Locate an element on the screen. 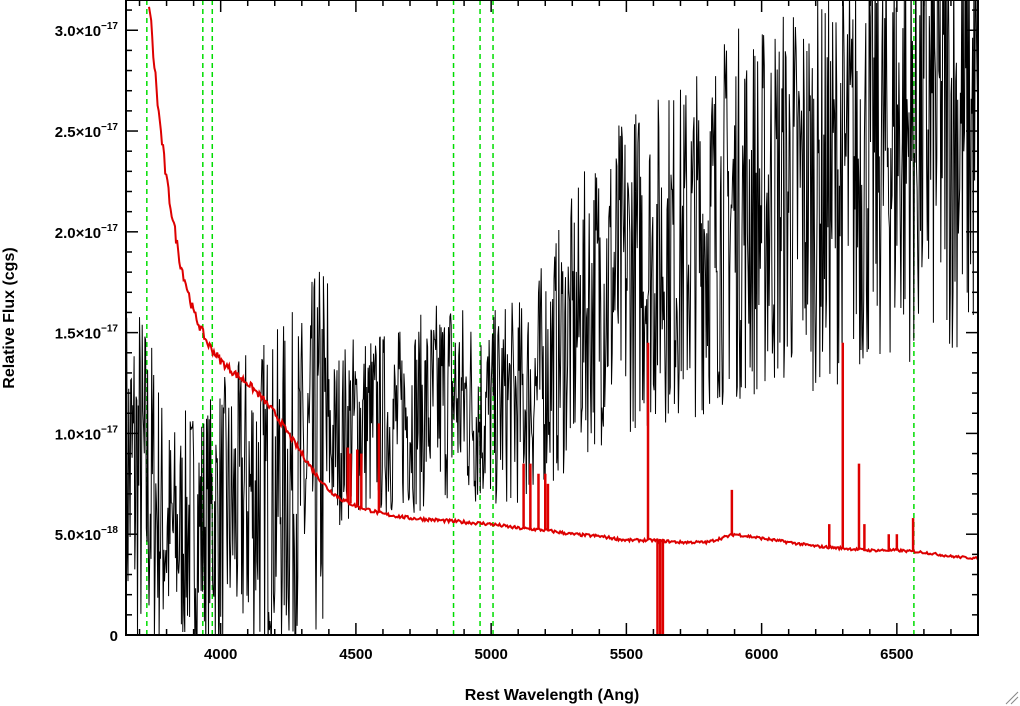  y-axis-label: Relative Flux (cgs) is located at coordinates (9, 317).